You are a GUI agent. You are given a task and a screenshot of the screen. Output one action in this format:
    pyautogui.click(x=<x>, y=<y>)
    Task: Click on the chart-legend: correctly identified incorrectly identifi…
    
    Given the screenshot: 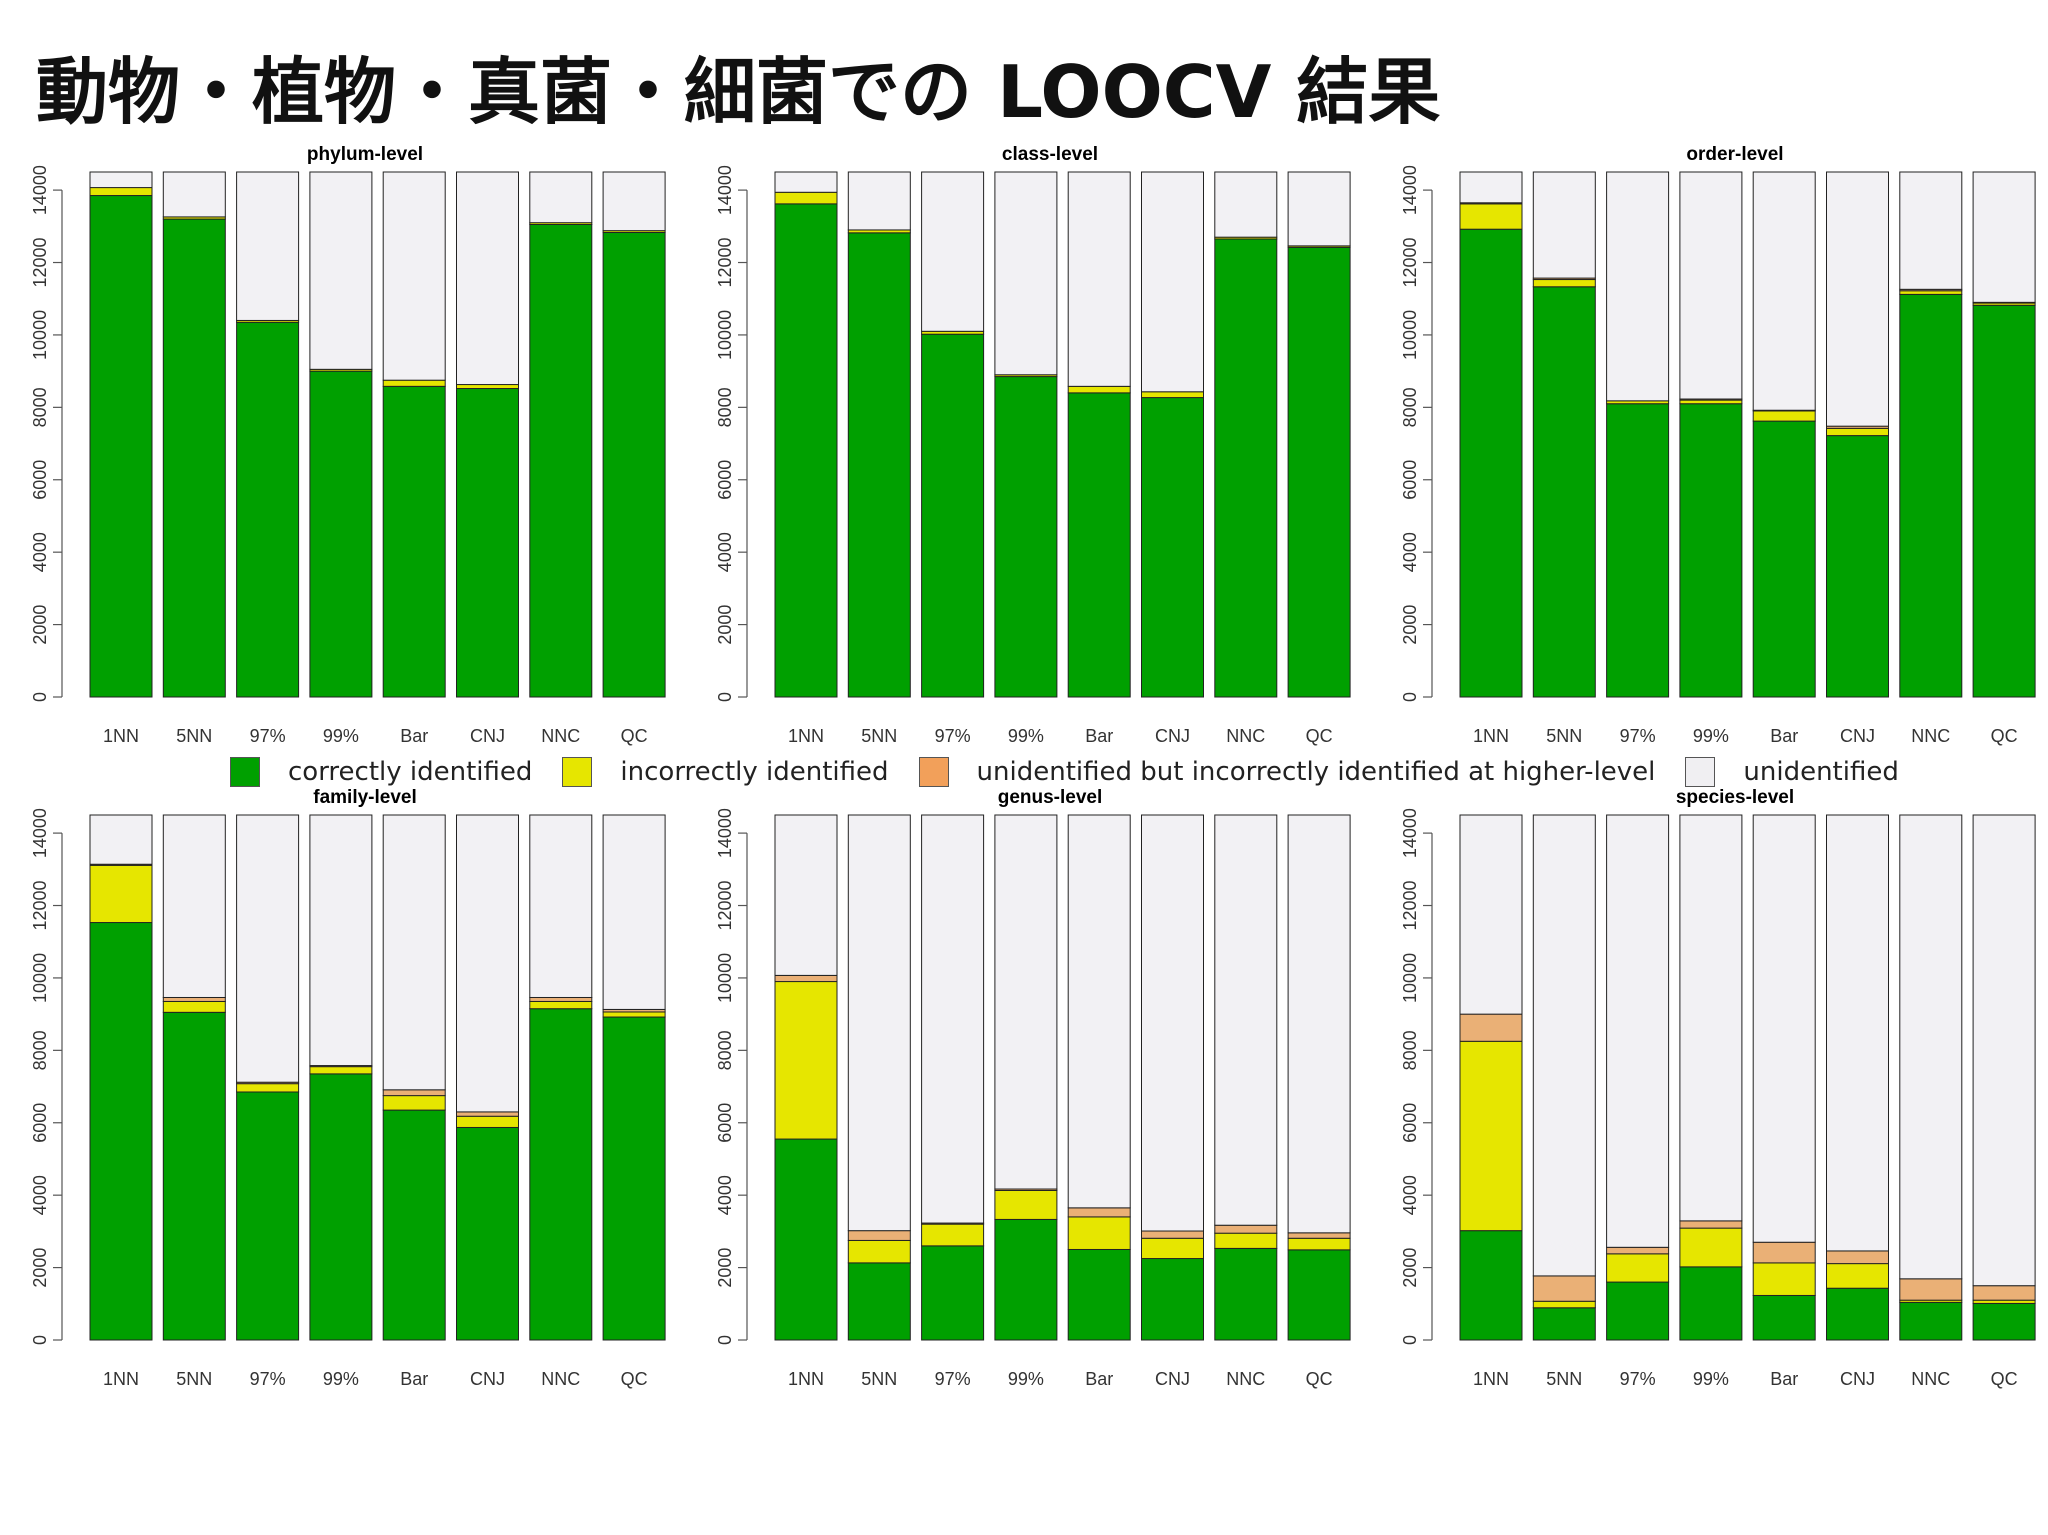 What is the action you would take?
    pyautogui.click(x=1079, y=772)
    